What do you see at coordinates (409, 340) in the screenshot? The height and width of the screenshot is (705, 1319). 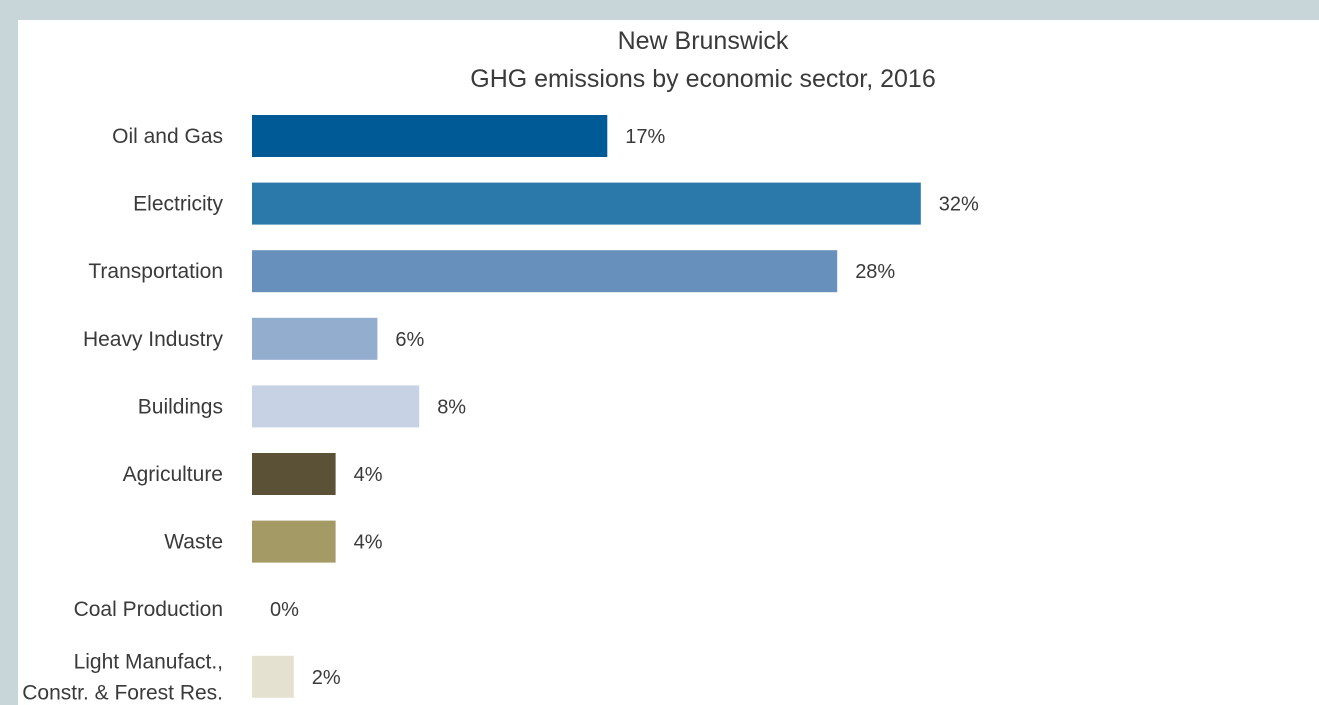 I see `value-label-heavy-industry: 6%` at bounding box center [409, 340].